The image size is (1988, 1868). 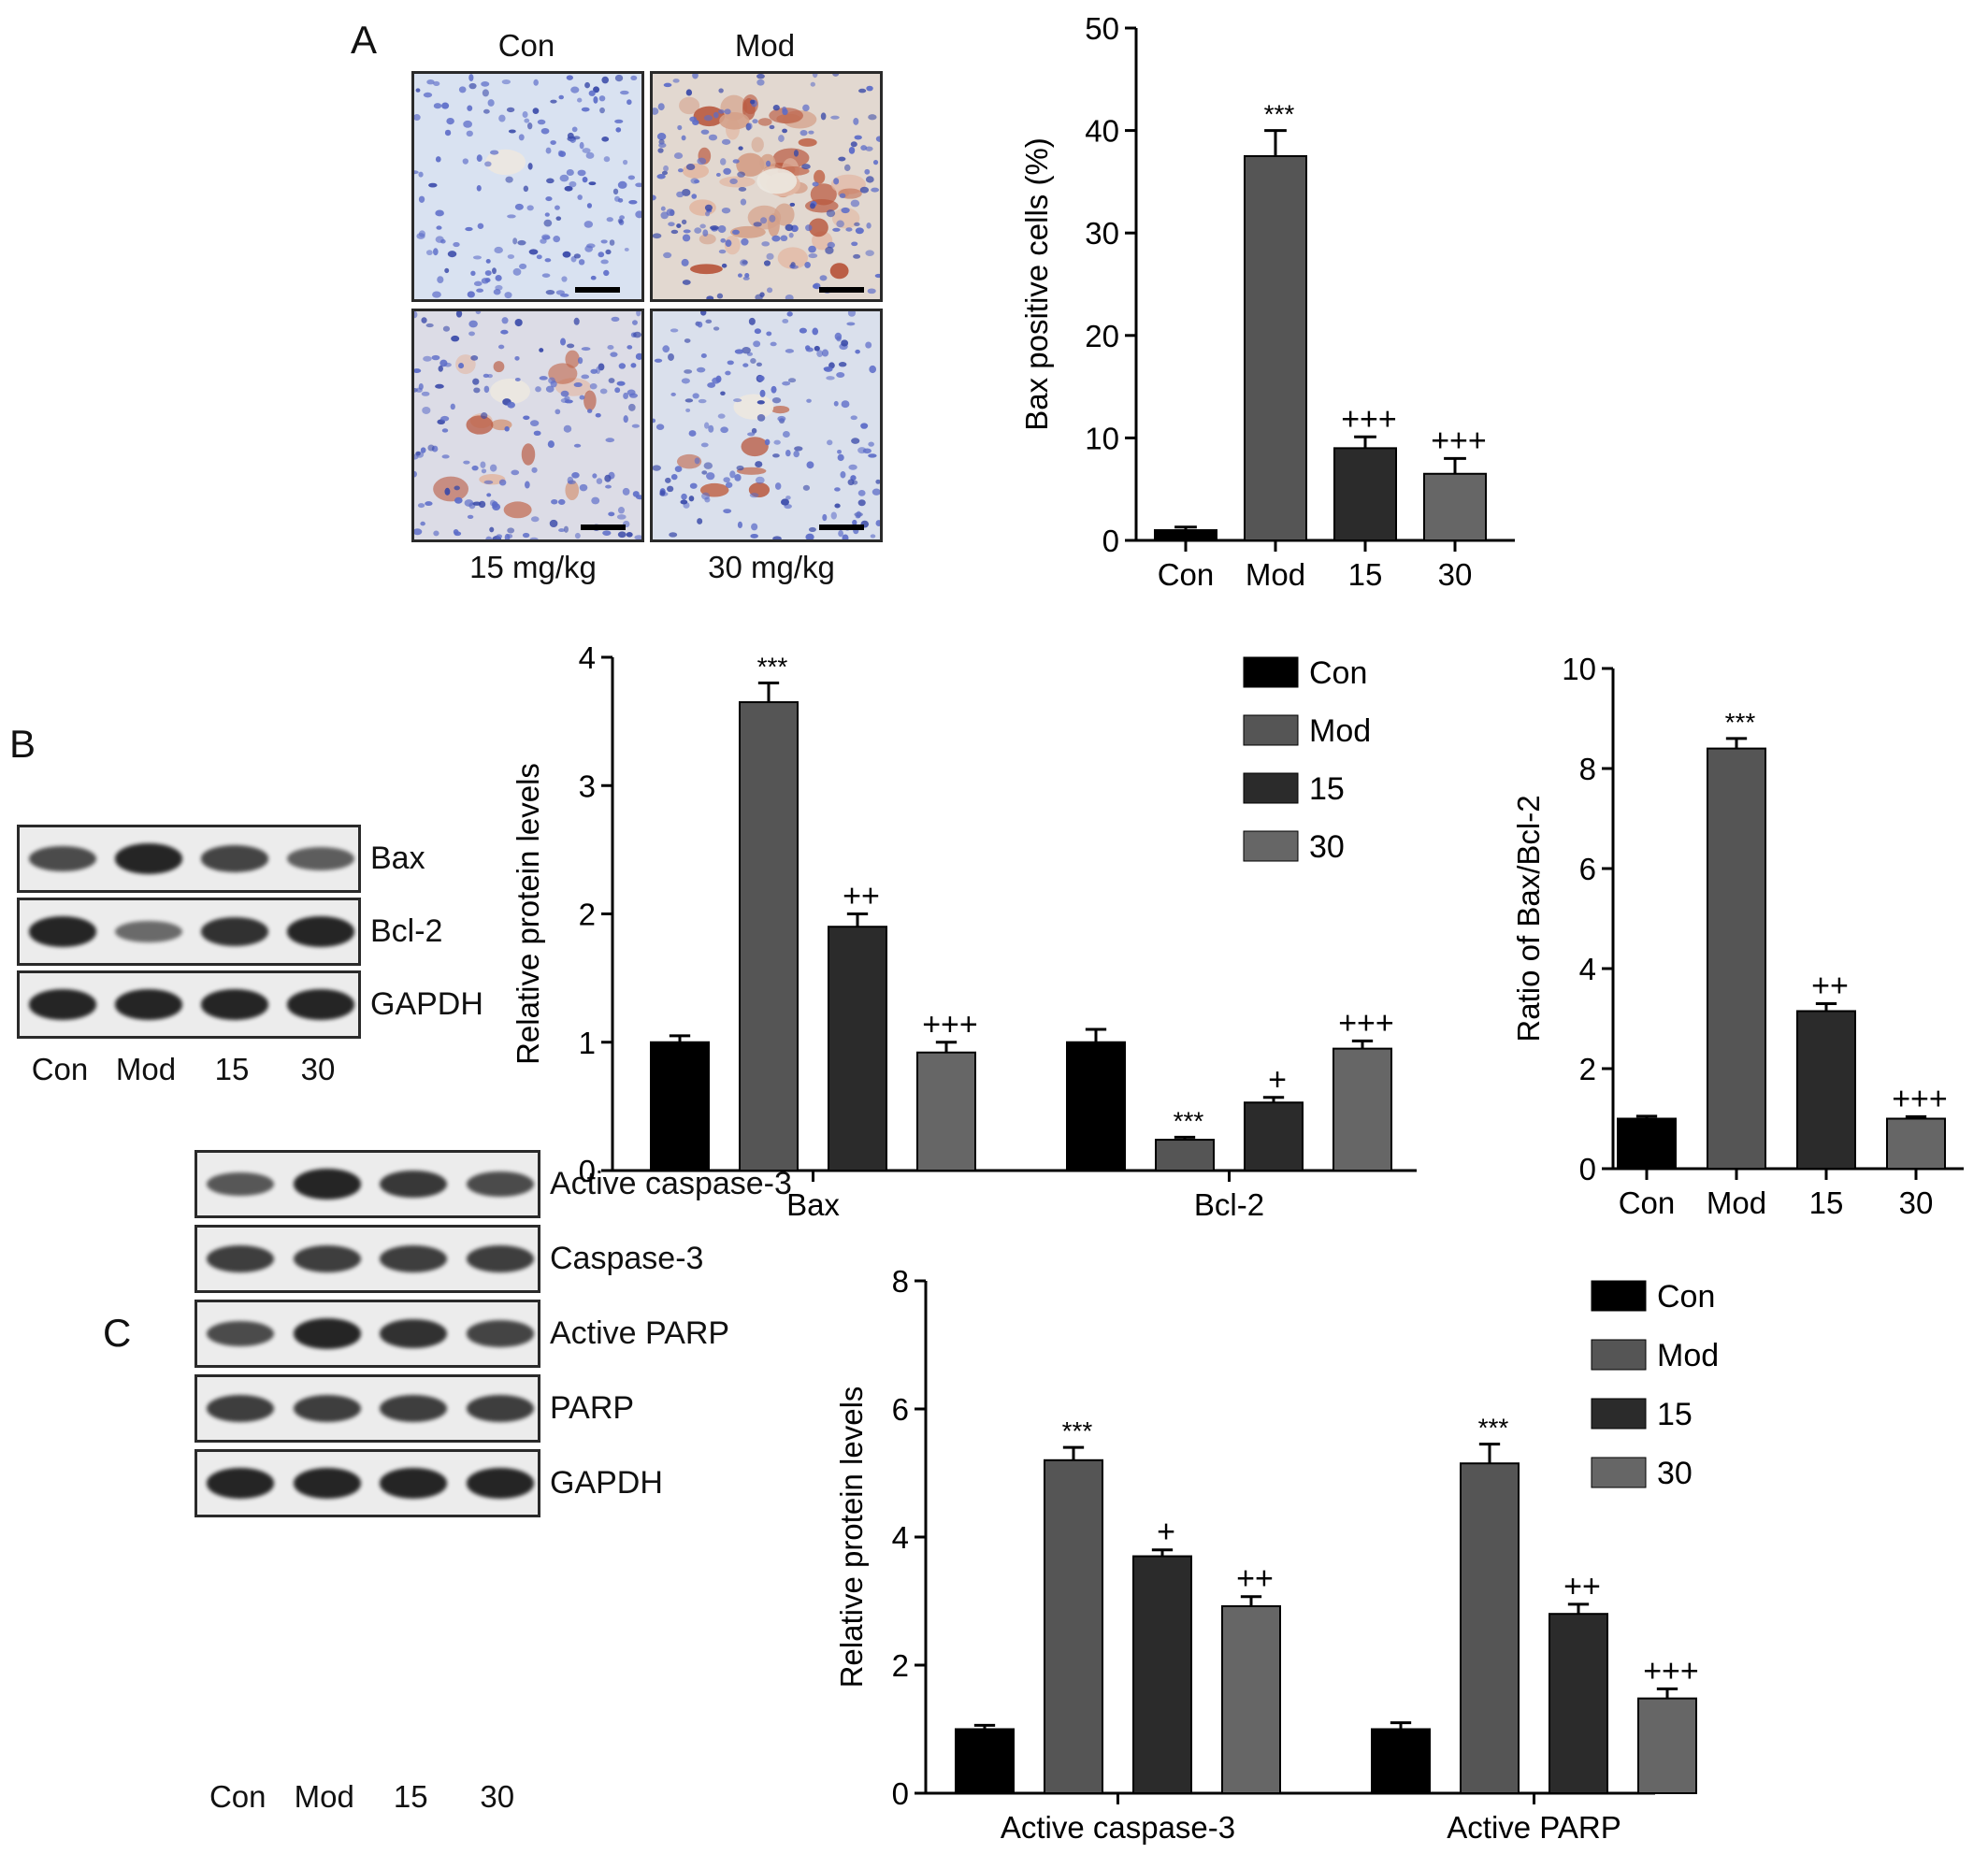 I want to click on scale-bar, so click(x=597, y=290).